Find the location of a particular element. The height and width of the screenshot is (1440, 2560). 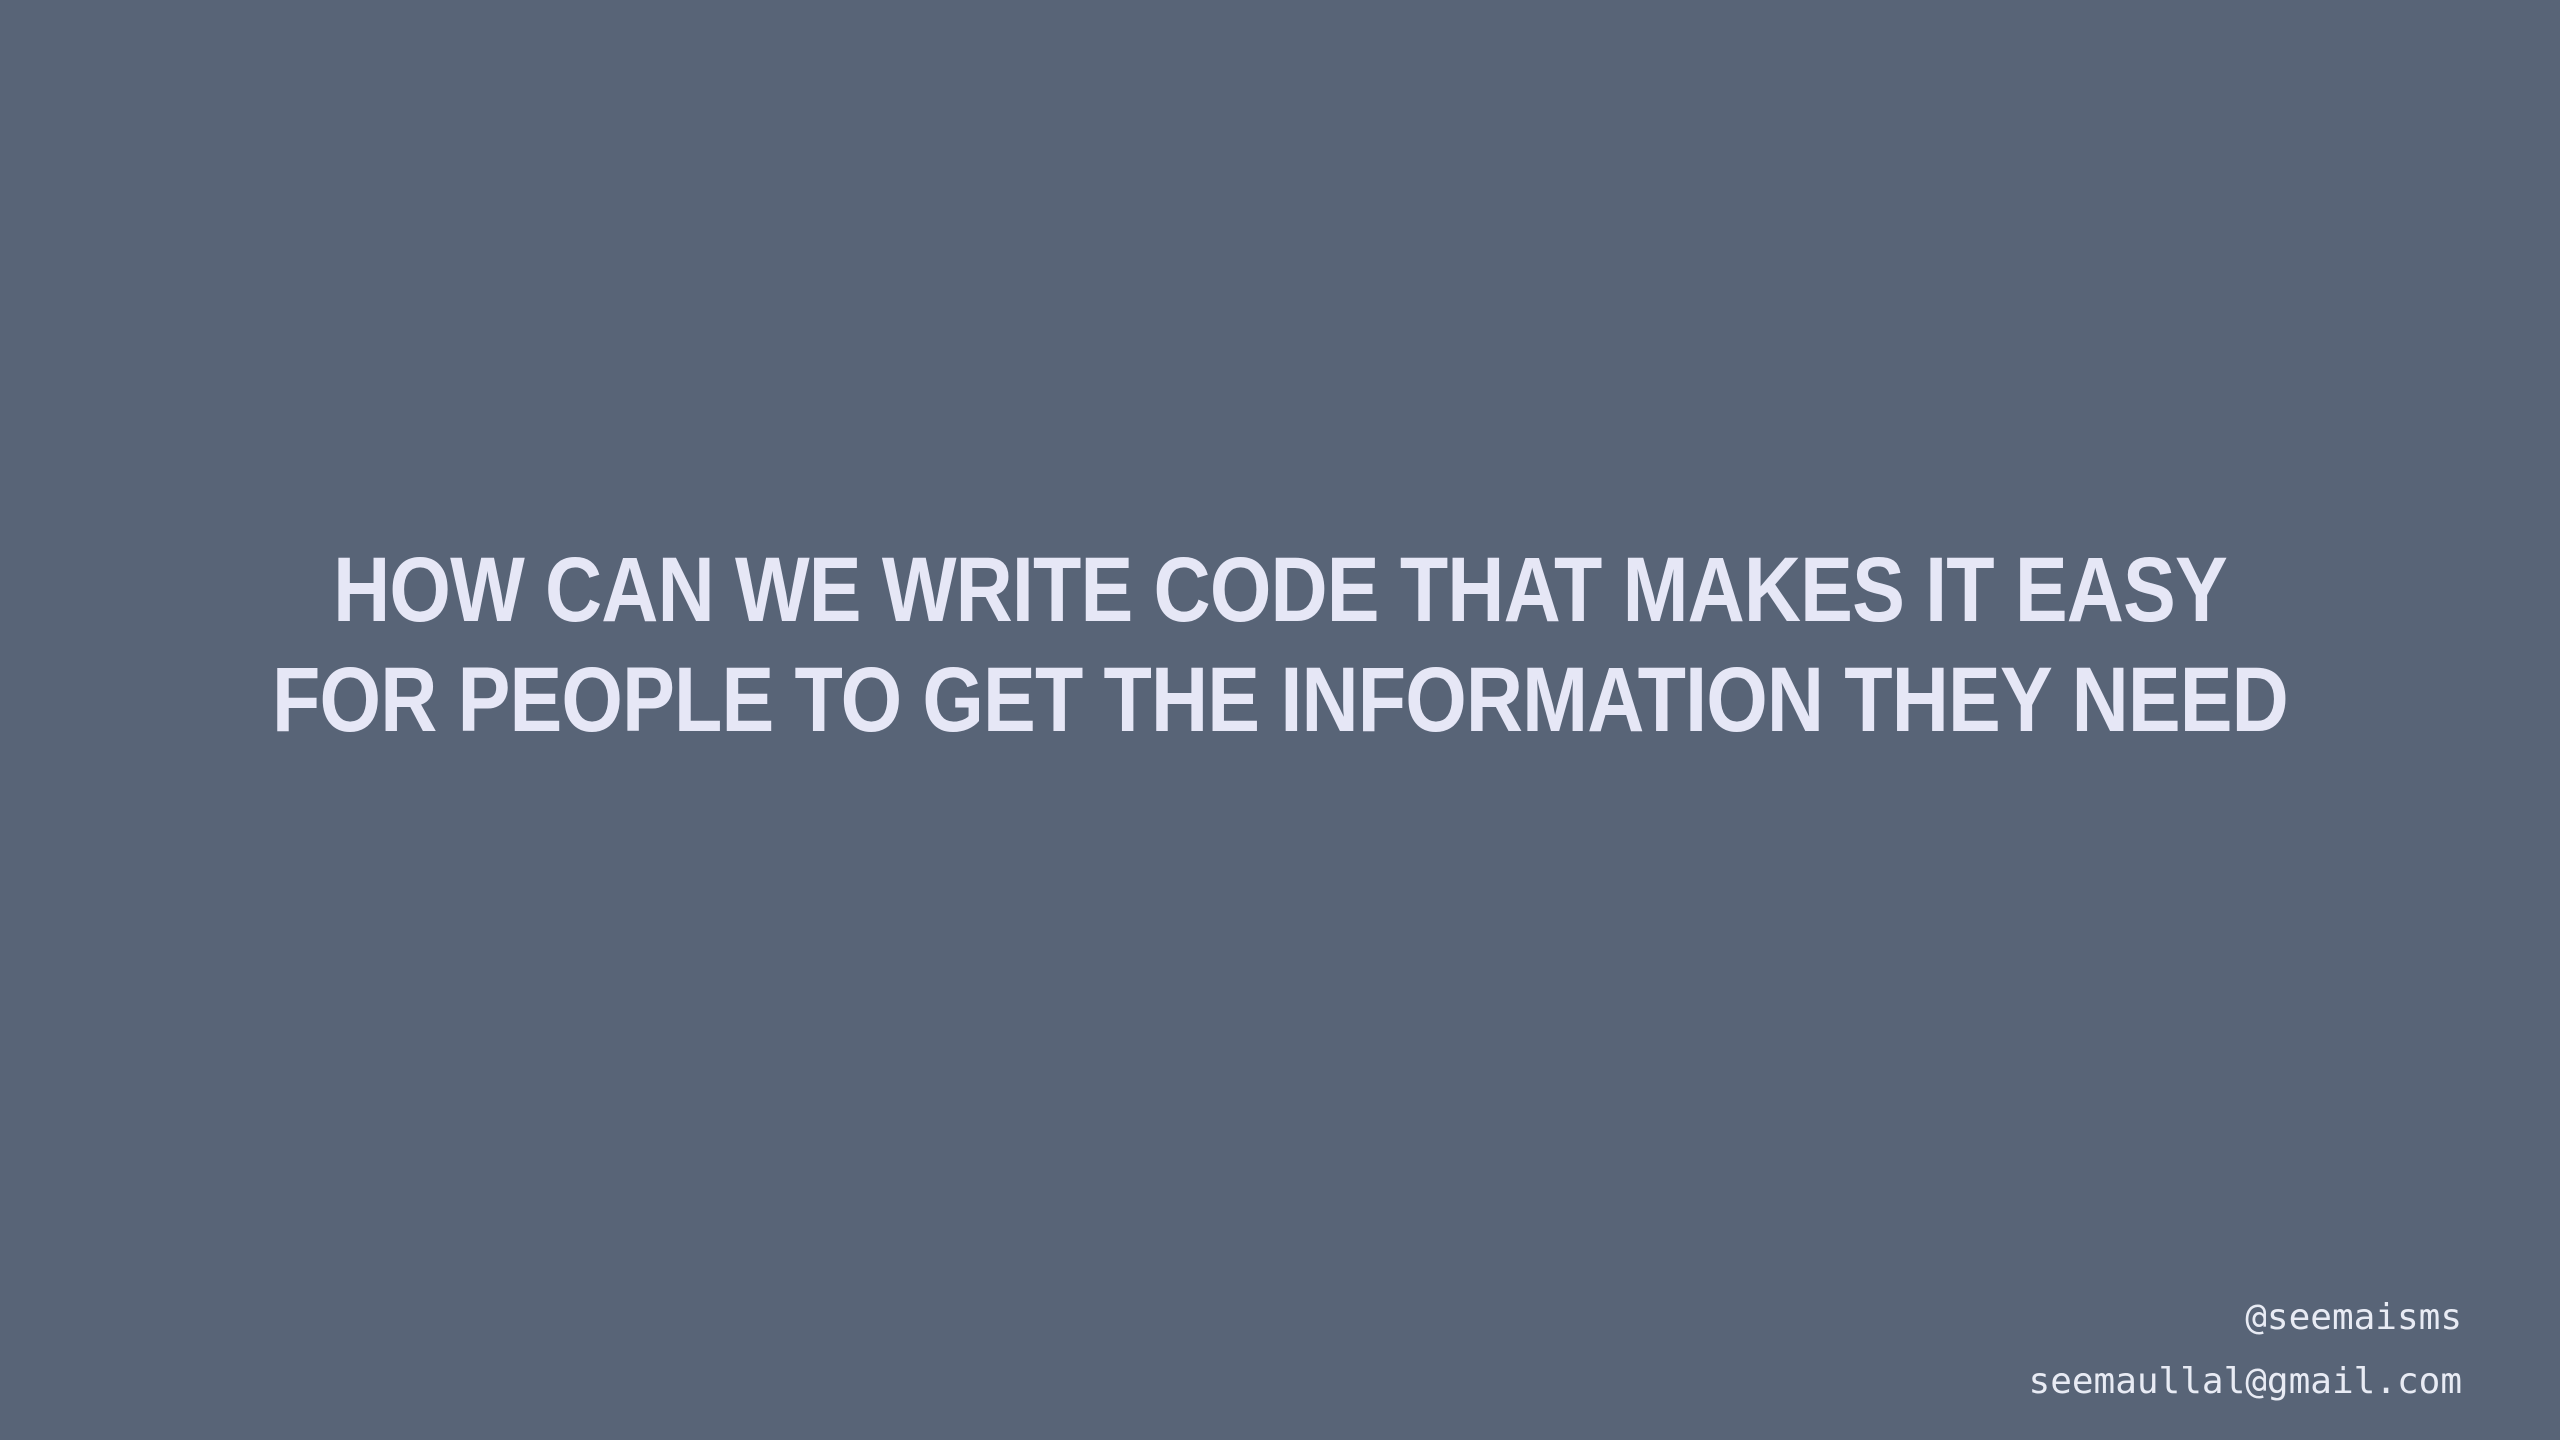

twitter-handle: @seemaisms is located at coordinates (2353, 1317).